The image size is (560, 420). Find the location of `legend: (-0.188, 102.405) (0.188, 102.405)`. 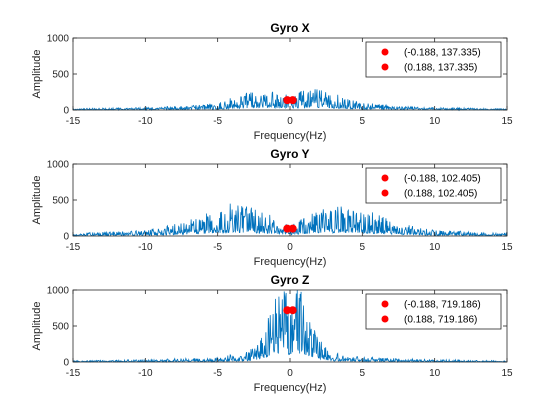

legend: (-0.188, 102.405) (0.188, 102.405) is located at coordinates (433, 185).